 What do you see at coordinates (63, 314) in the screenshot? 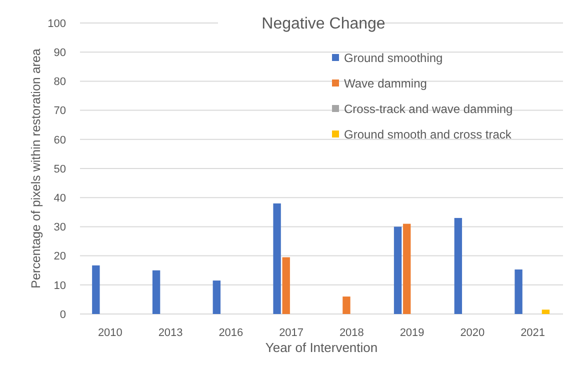
I see `y-tick-label: 0` at bounding box center [63, 314].